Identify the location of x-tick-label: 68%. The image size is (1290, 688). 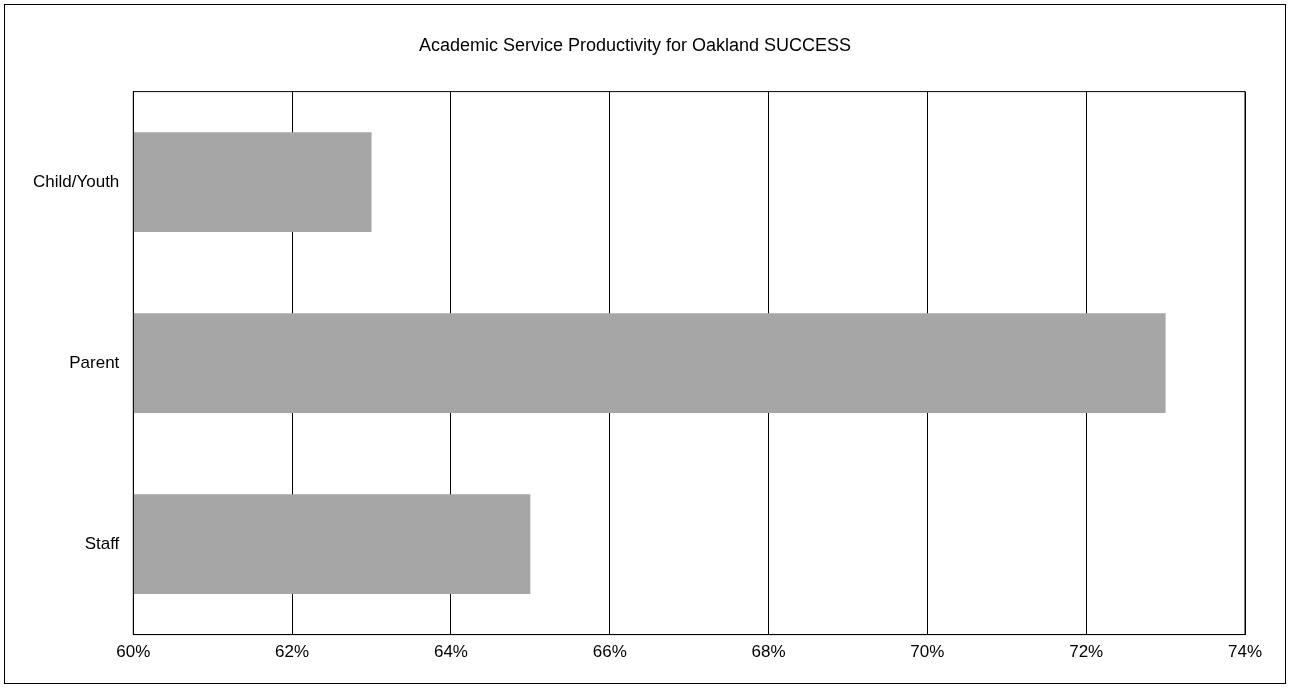
(768, 652).